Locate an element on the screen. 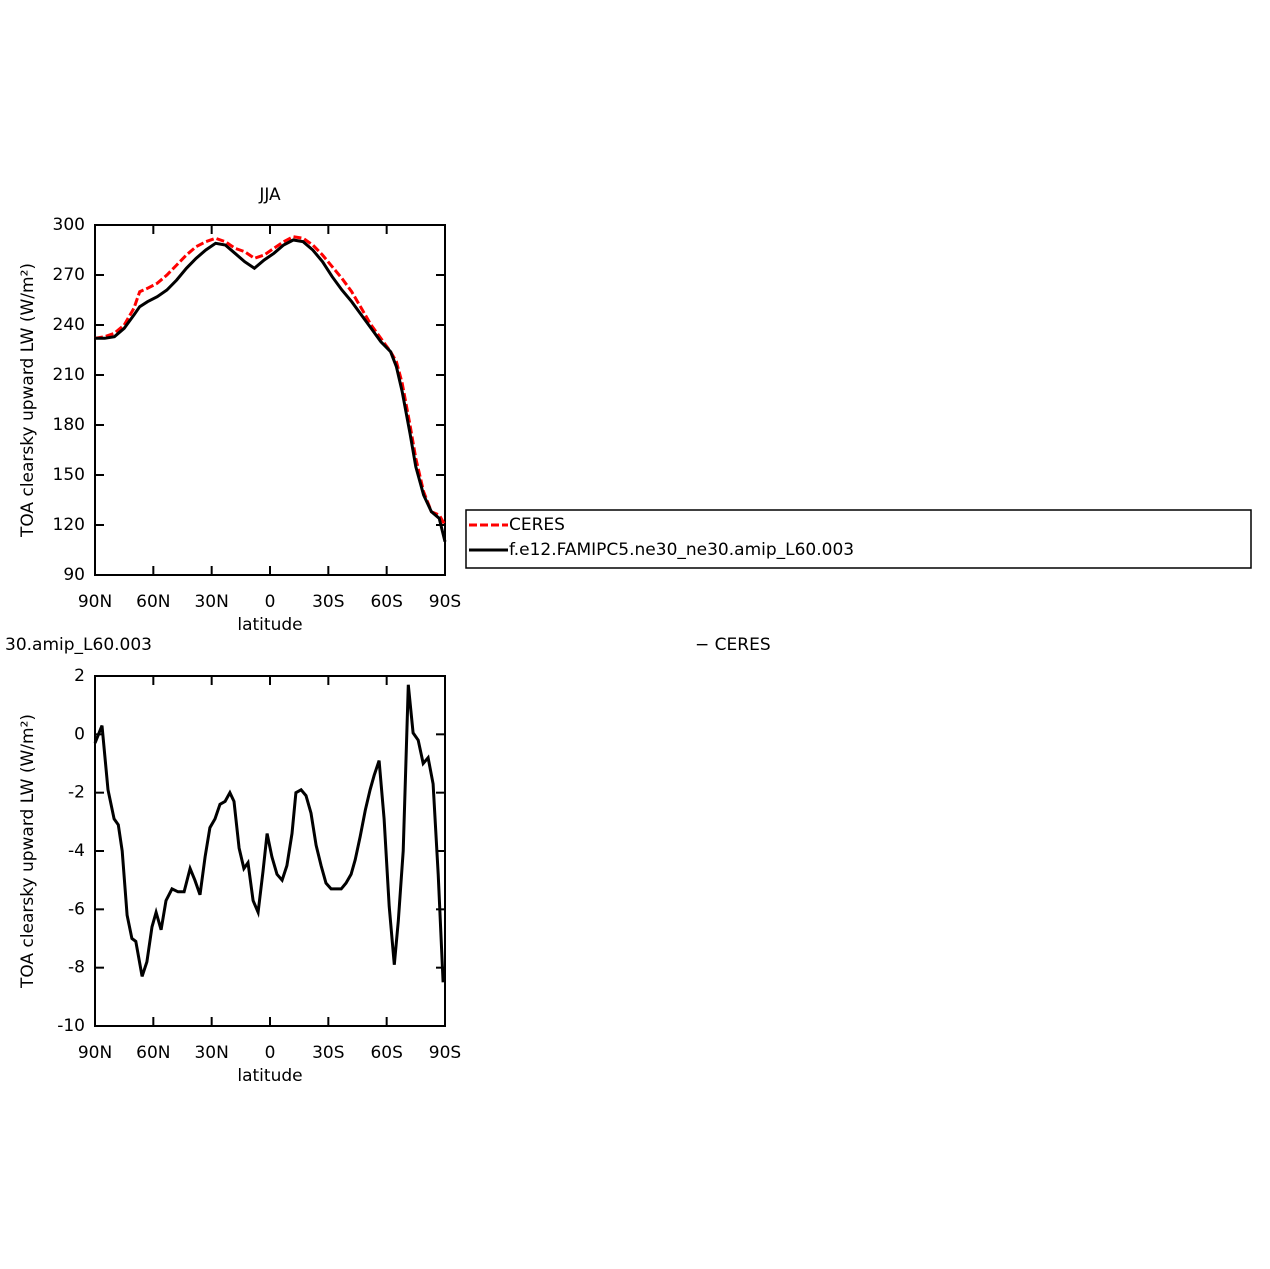  y-tick-label: 120 is located at coordinates (69, 525).